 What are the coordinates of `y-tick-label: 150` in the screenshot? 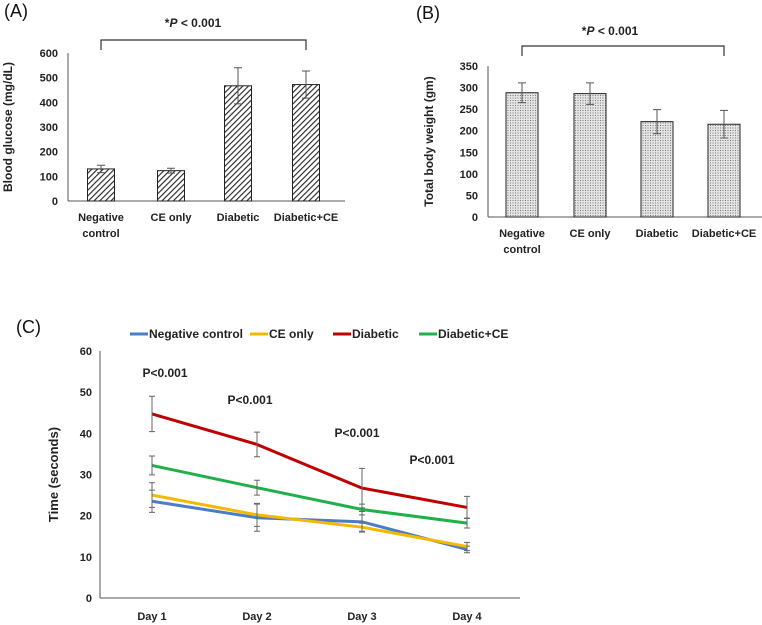 It's located at (469, 153).